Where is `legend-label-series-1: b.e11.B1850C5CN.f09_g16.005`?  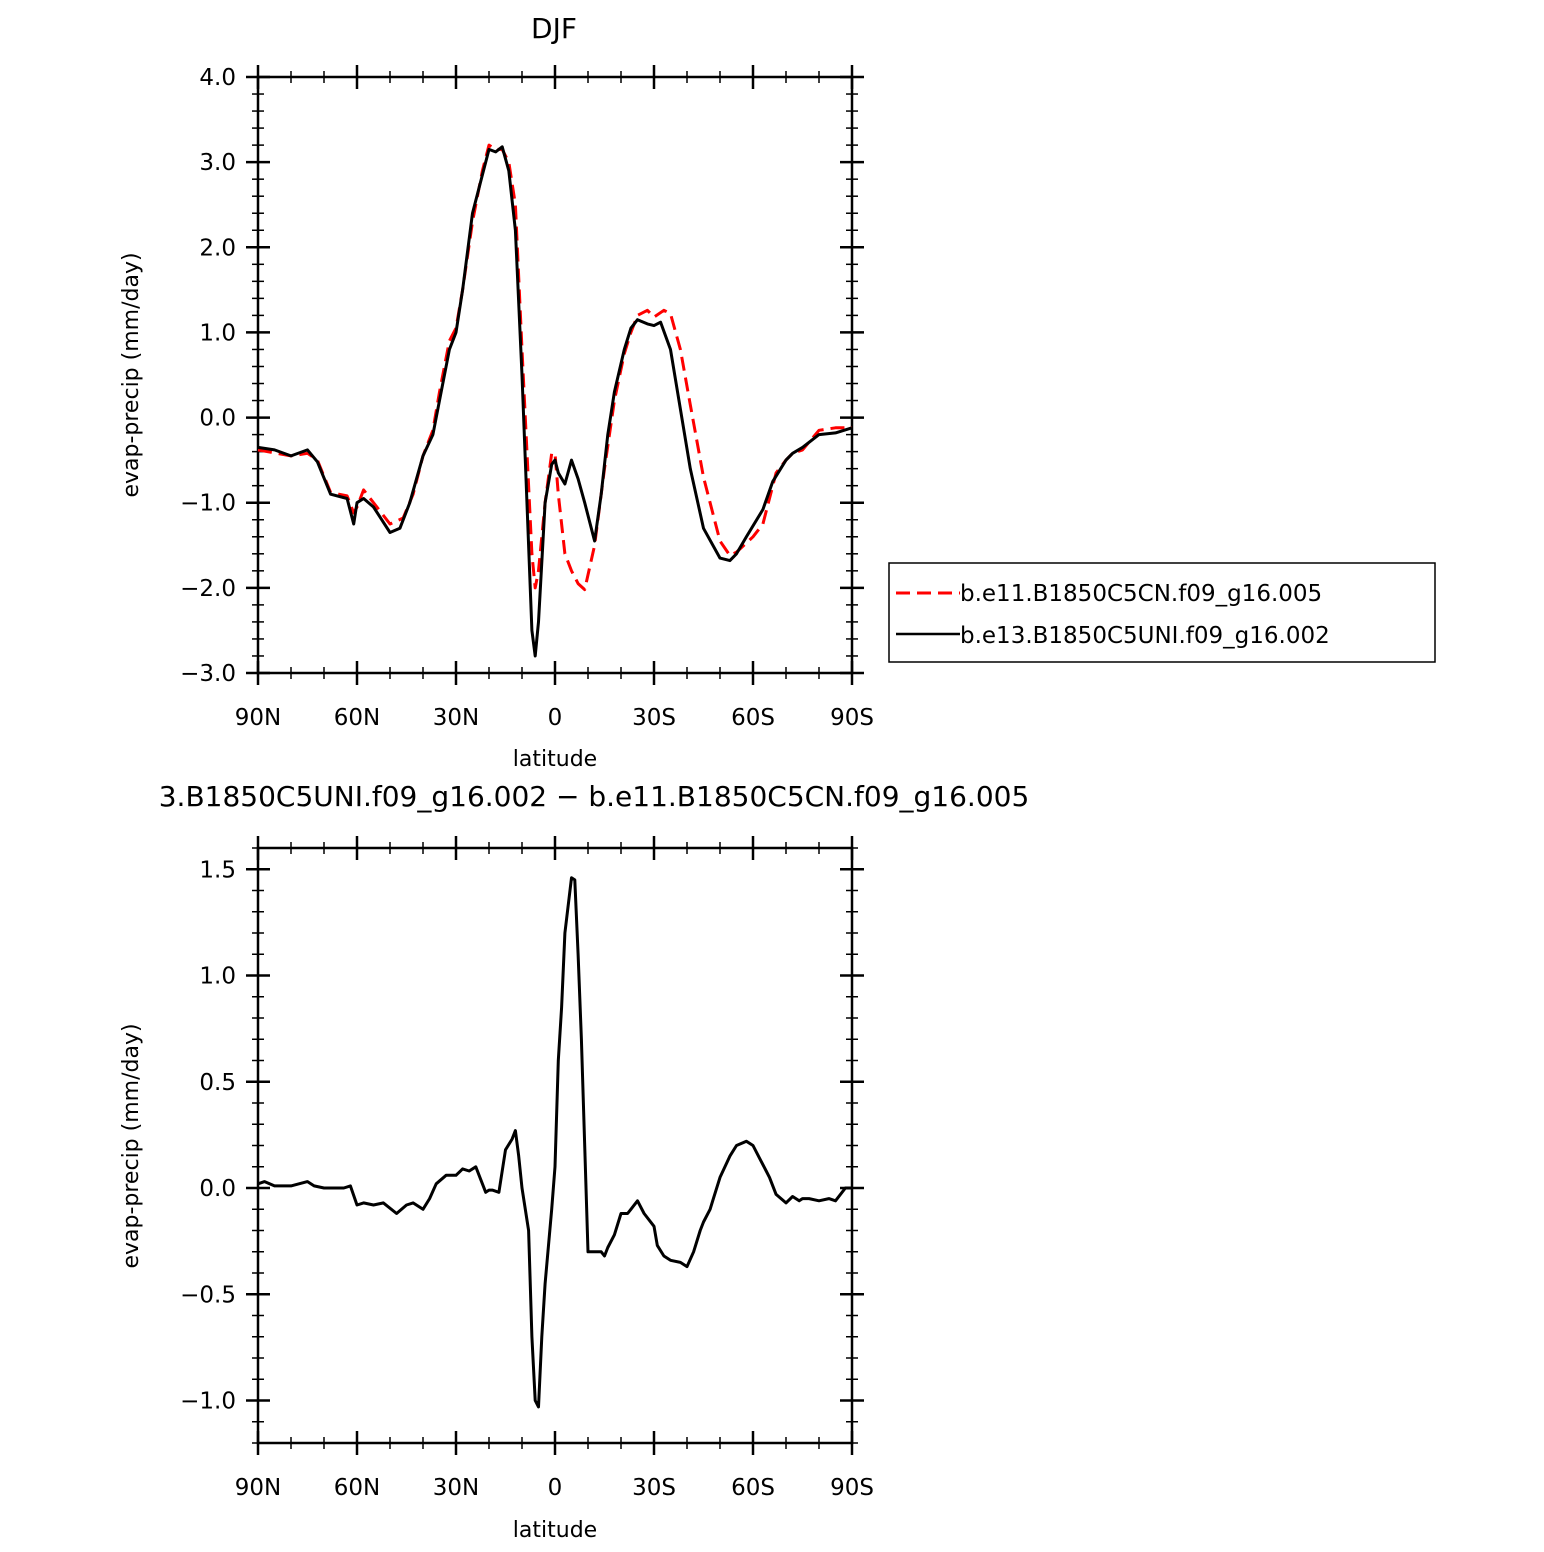
legend-label-series-1: b.e11.B1850C5CN.f09_g16.005 is located at coordinates (1141, 594).